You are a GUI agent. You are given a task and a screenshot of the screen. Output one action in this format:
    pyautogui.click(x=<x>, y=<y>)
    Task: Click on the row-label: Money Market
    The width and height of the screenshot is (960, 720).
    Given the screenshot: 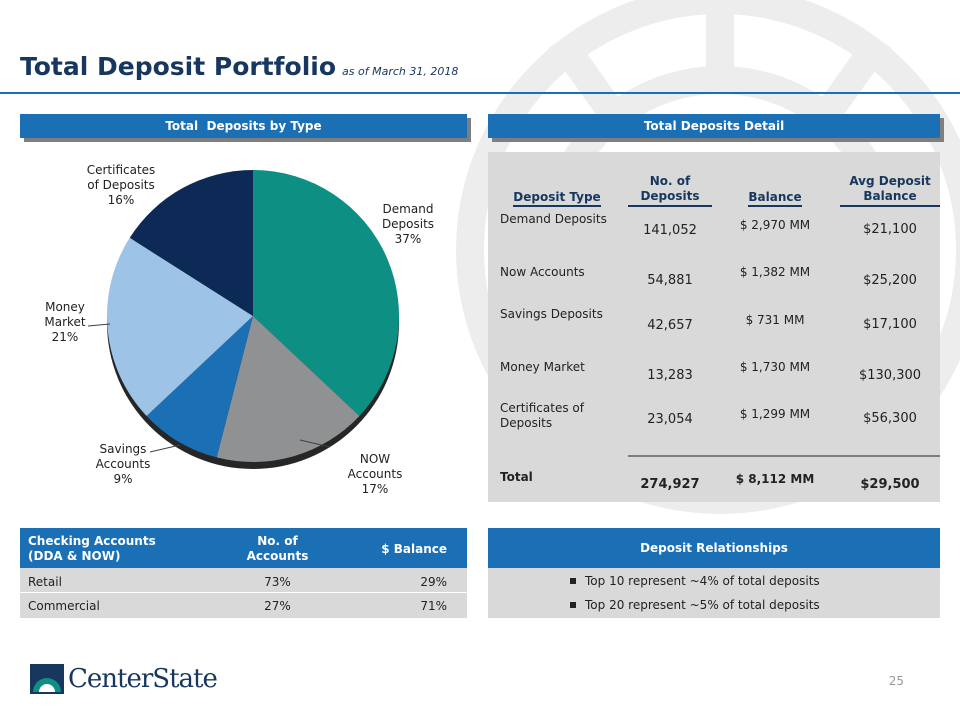 What is the action you would take?
    pyautogui.click(x=542, y=367)
    